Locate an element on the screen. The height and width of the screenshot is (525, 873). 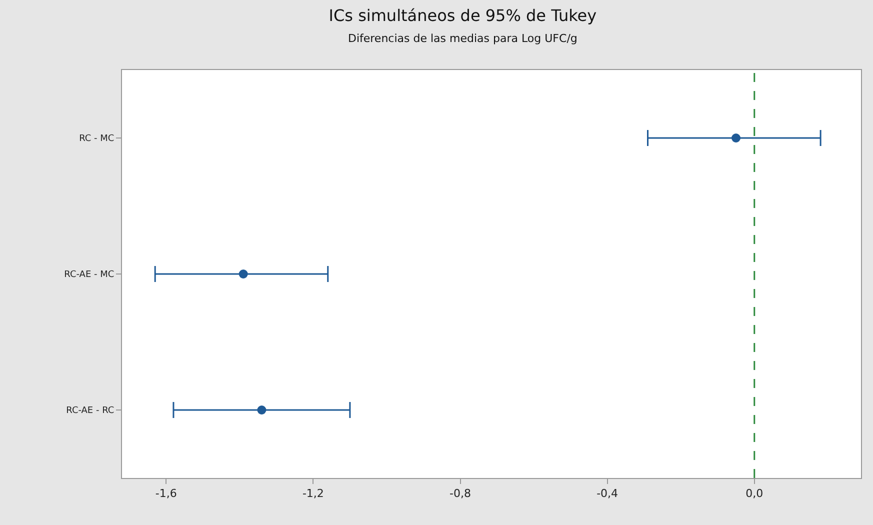
x-tick-label: -0,4 is located at coordinates (607, 493).